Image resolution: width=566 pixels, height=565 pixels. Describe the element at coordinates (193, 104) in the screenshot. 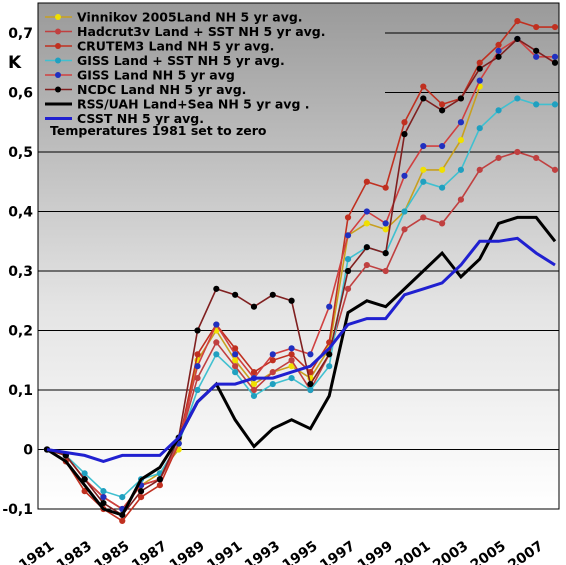

I see `legend-label: RSS/UAH Land+Sea NH 5 yr avg .` at that location.